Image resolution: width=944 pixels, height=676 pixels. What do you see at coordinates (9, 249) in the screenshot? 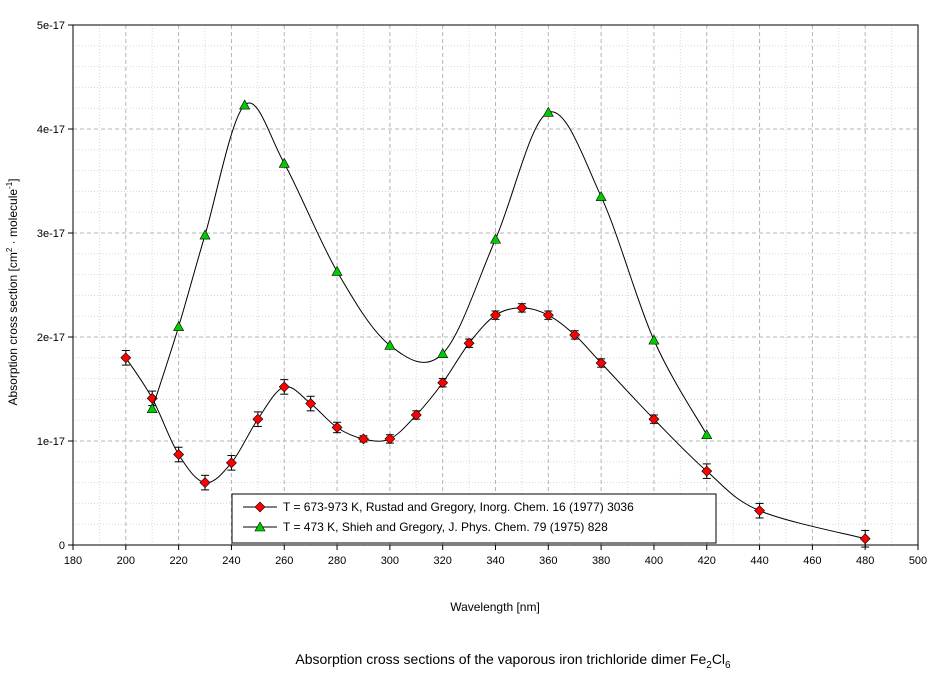
I see `y-axis-title-sup1: 2` at bounding box center [9, 249].